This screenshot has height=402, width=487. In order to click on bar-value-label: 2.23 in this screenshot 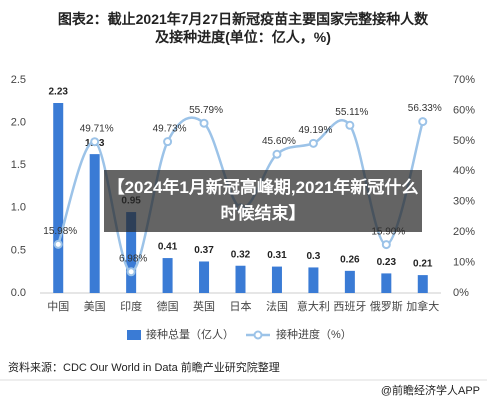, I will do `click(58, 92)`.